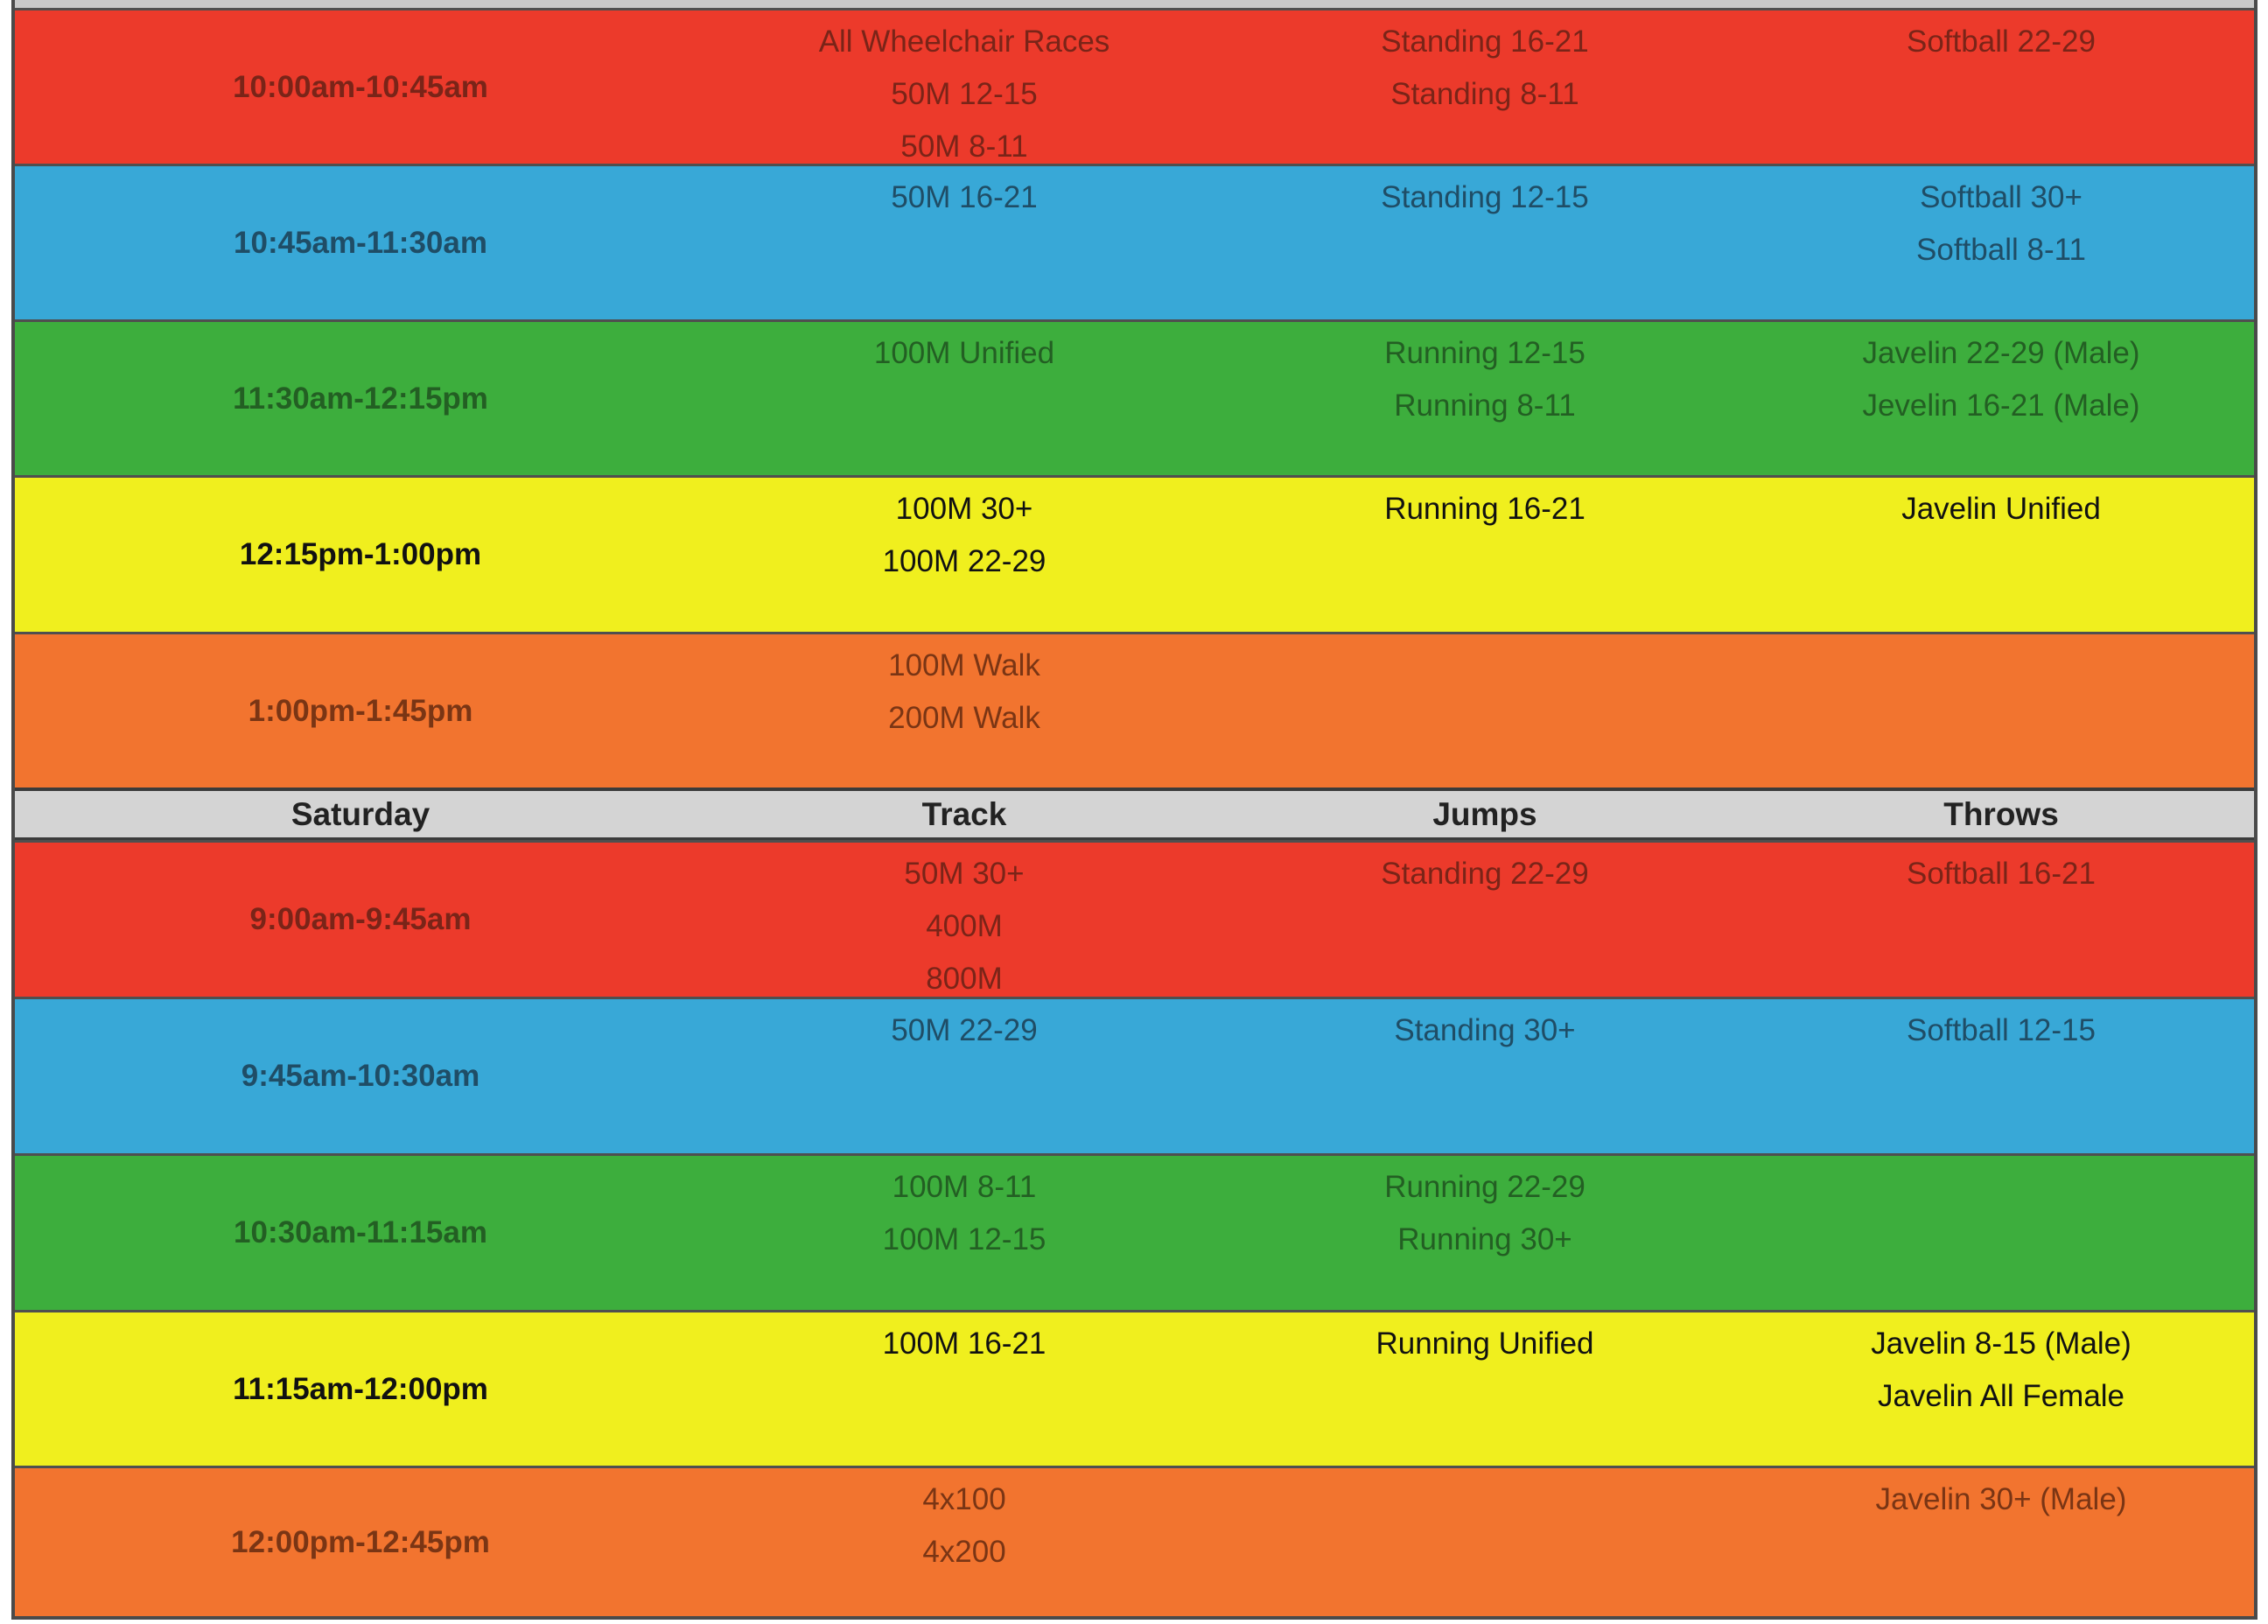  I want to click on track-event: All Wheelchair Races, so click(964, 41).